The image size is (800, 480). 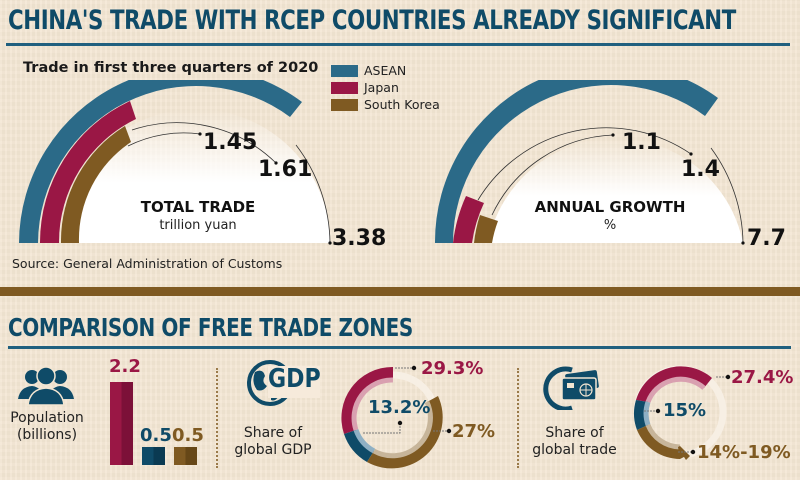 I want to click on total-trade-asean-value: 3.38, so click(x=359, y=238).